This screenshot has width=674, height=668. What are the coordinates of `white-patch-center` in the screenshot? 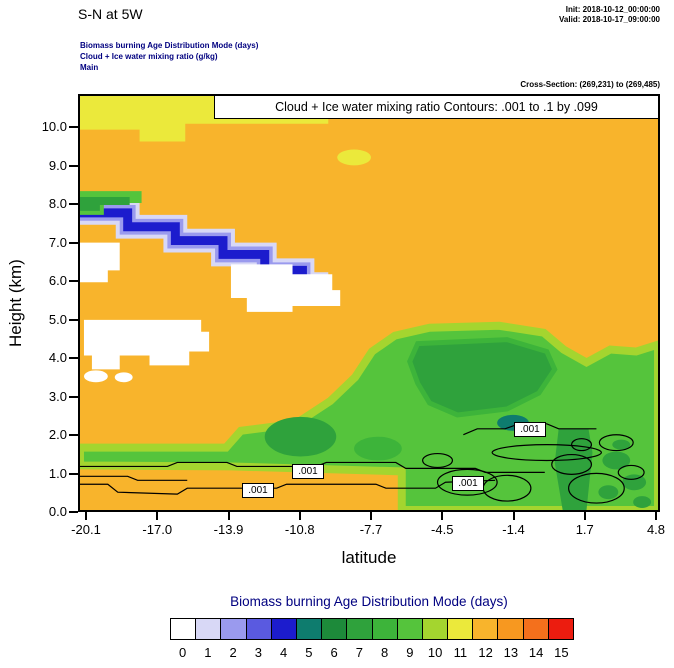 It's located at (285, 288).